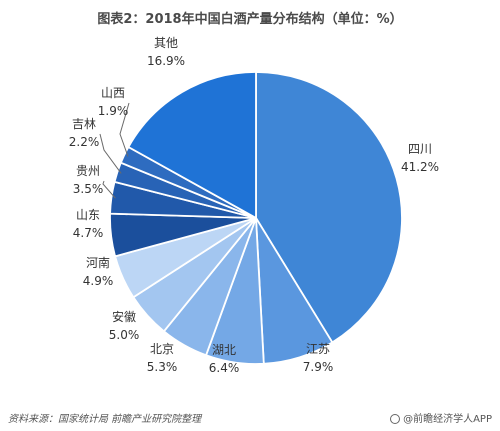 Image resolution: width=500 pixels, height=431 pixels. What do you see at coordinates (166, 43) in the screenshot?
I see `slice-name-label-10: 其他` at bounding box center [166, 43].